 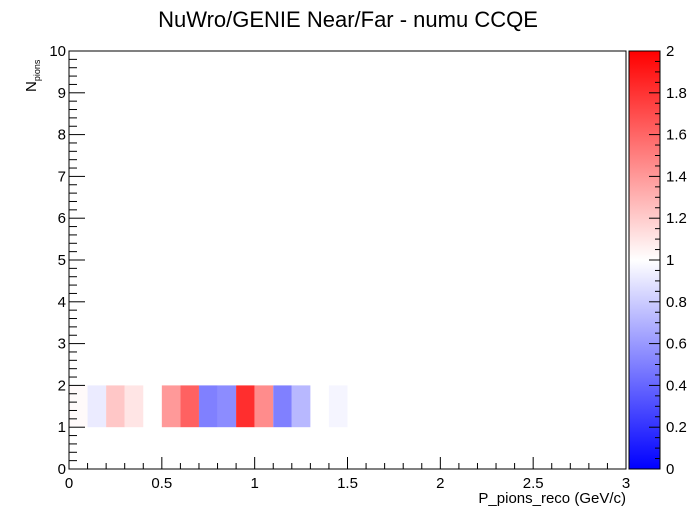 I want to click on x-tick-label: 2.5, so click(x=533, y=483).